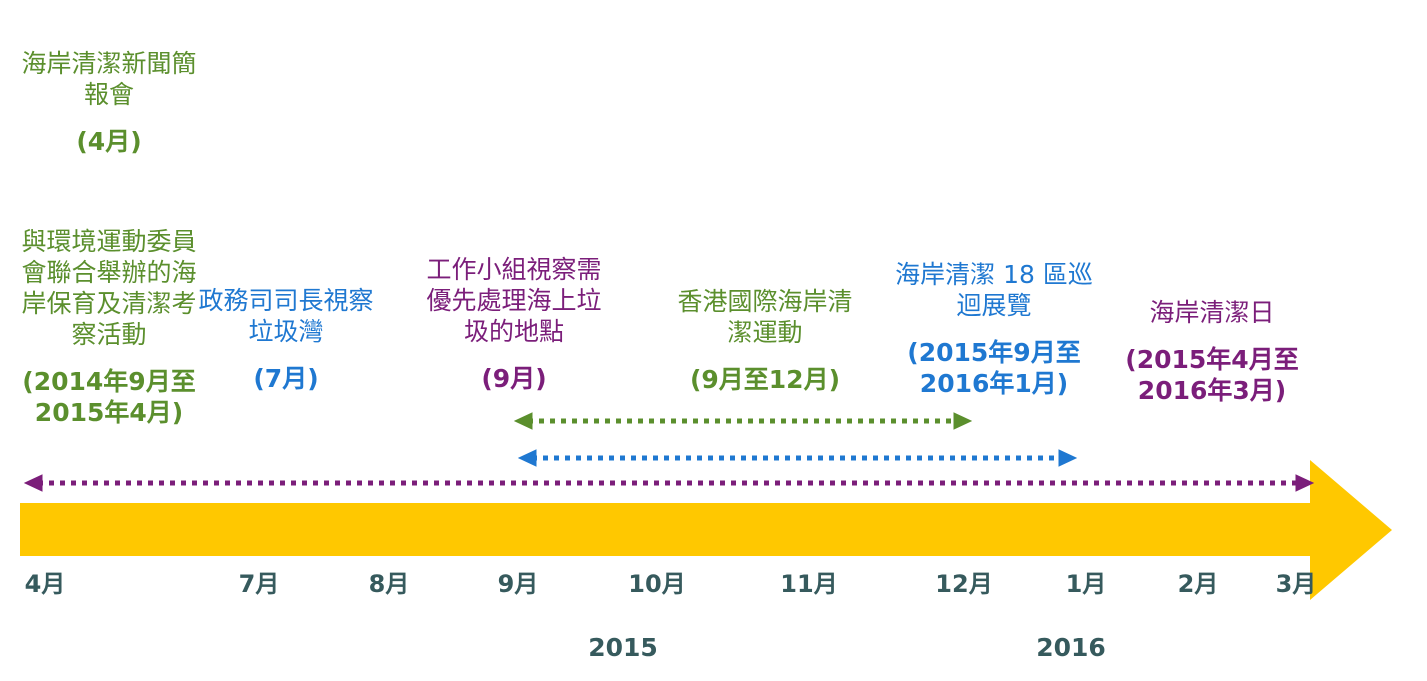 This screenshot has width=1427, height=681. I want to click on month-label: 3月, so click(1296, 584).